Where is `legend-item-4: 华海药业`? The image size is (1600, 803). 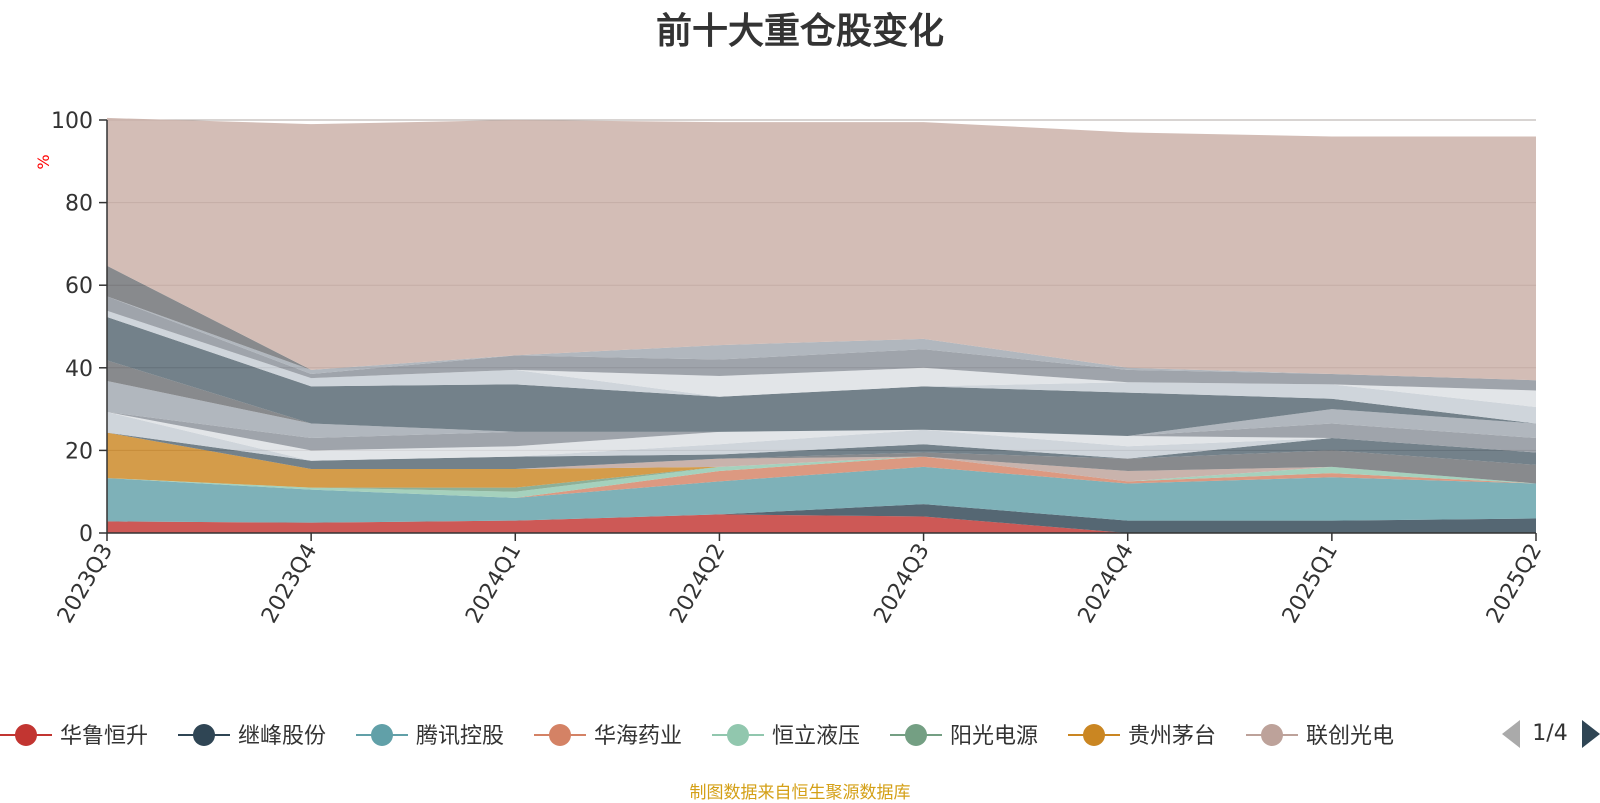
legend-item-4: 华海药业 is located at coordinates (608, 736).